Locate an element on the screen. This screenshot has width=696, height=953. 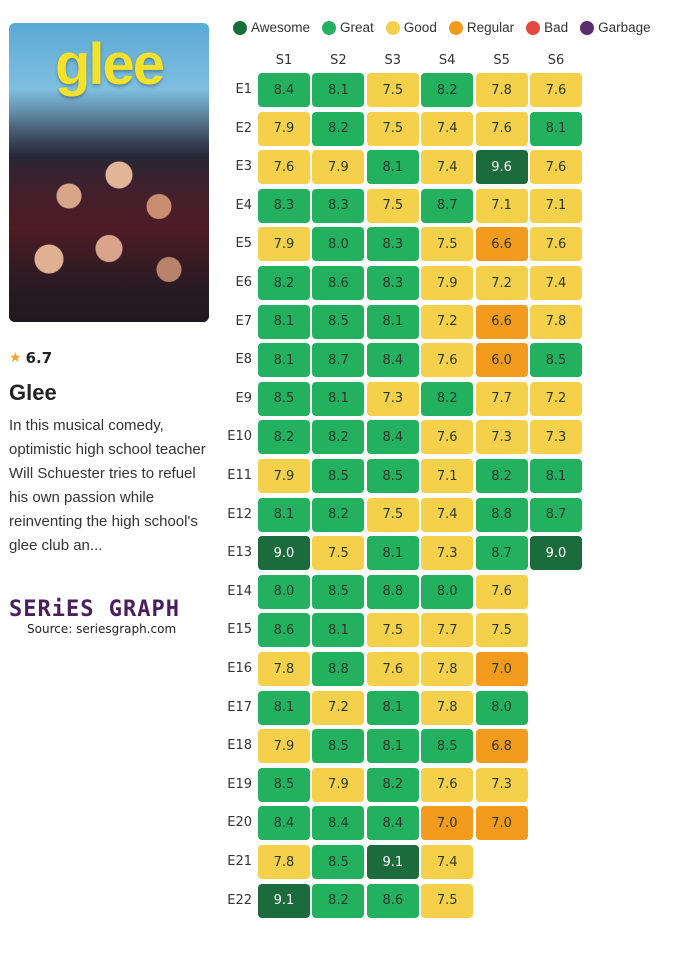
rating-cell: 6.8 is located at coordinates (501, 746).